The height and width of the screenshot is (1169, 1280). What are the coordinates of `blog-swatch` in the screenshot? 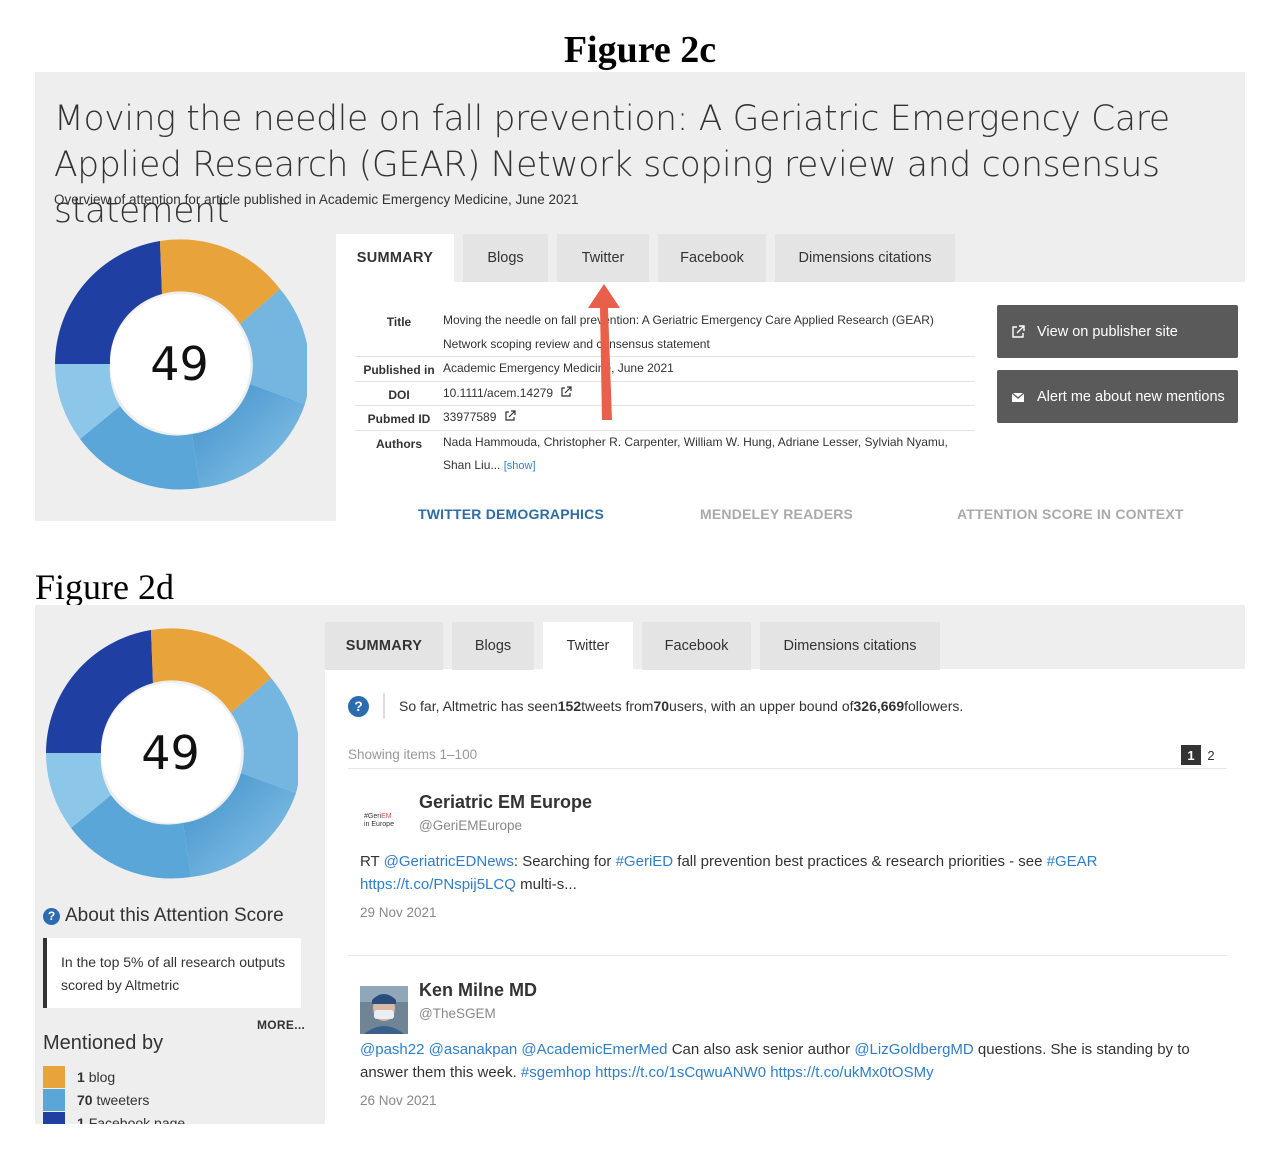 It's located at (54, 1077).